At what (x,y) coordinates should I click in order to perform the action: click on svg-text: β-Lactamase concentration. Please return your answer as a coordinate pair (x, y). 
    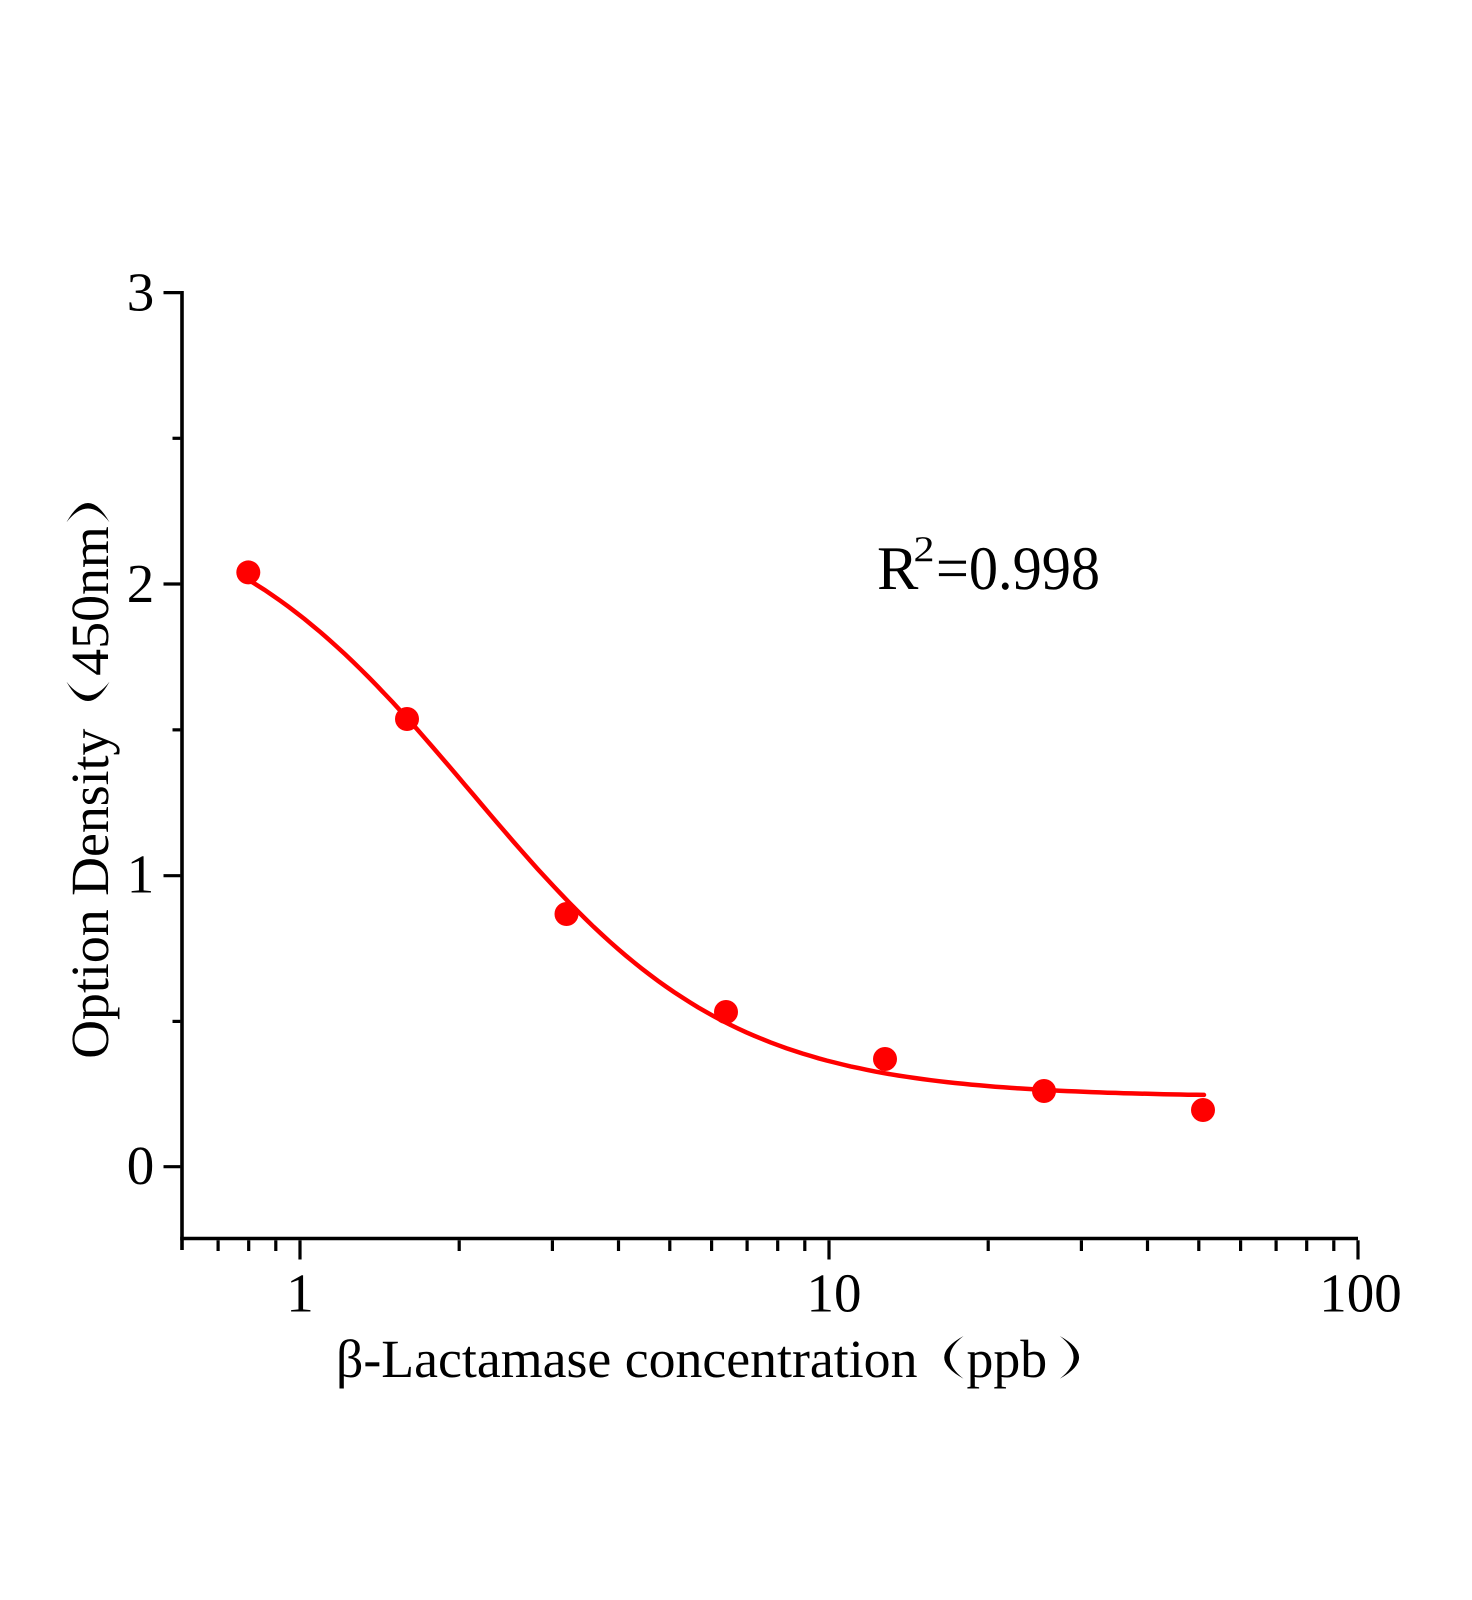
    Looking at the image, I should click on (627, 1359).